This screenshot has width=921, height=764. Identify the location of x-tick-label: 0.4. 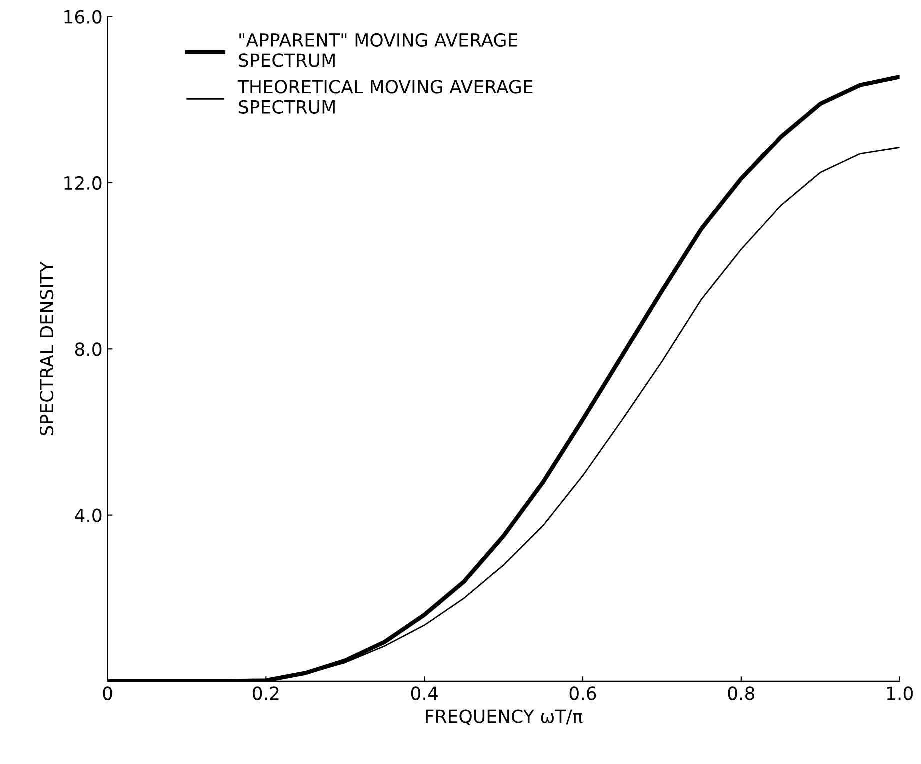
(424, 693).